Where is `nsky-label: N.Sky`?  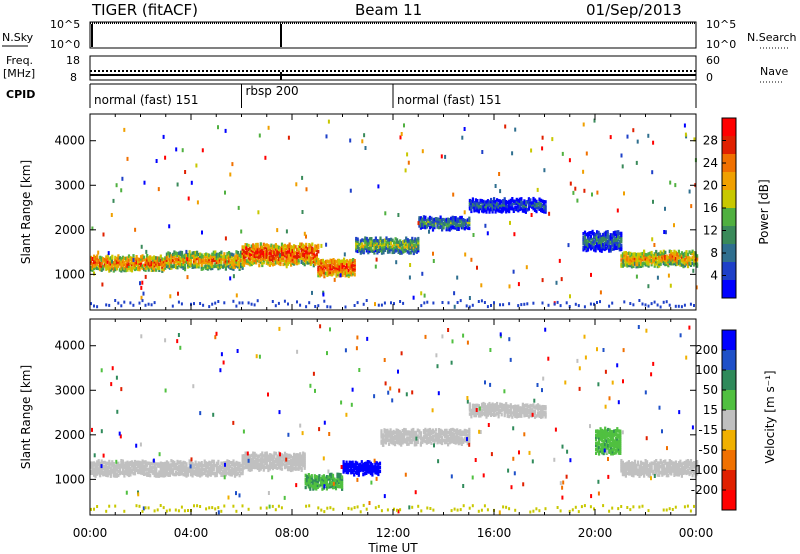 nsky-label: N.Sky is located at coordinates (18, 37).